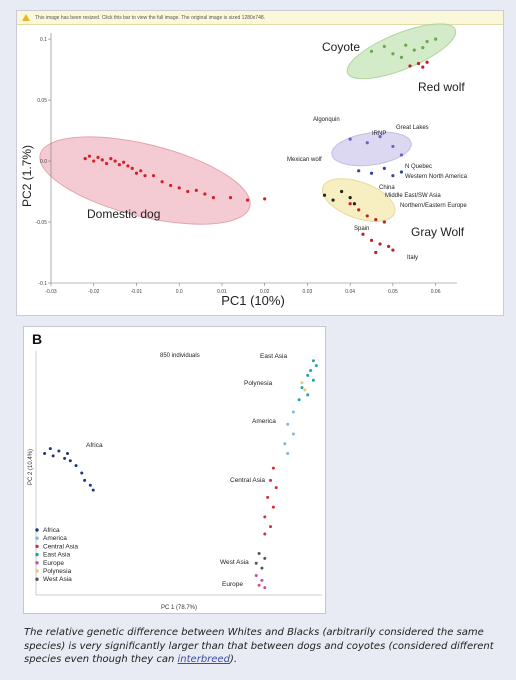  Describe the element at coordinates (37, 339) in the screenshot. I see `panel-b-label: B` at that location.